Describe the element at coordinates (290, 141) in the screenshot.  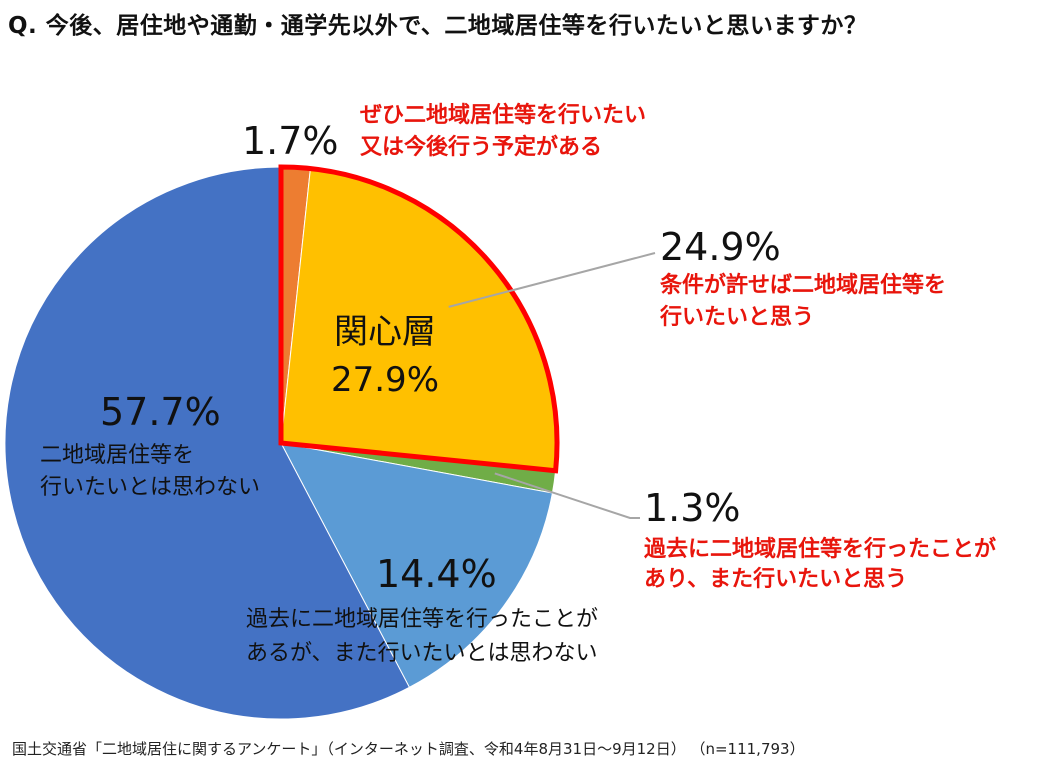
I see `slice-0-value-label: 1.7%` at that location.